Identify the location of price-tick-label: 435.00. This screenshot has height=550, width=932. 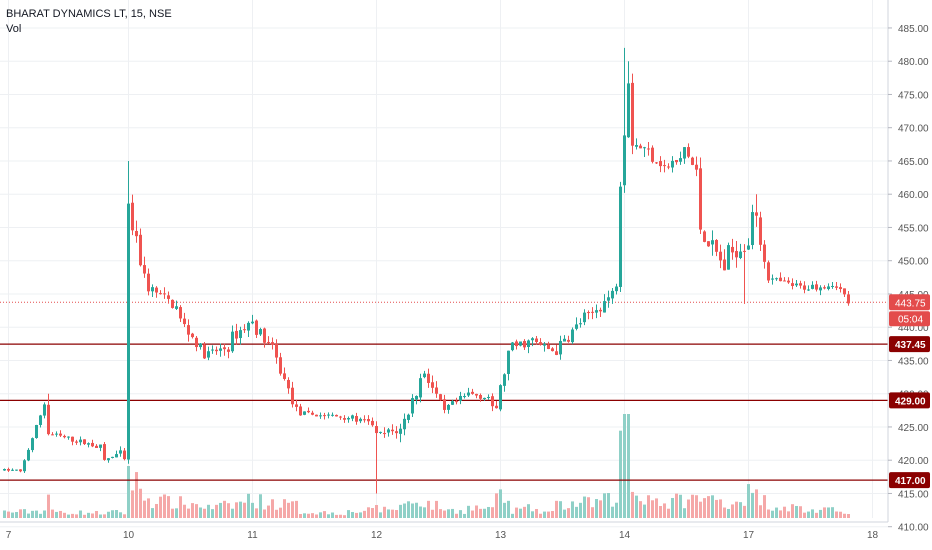
(913, 361).